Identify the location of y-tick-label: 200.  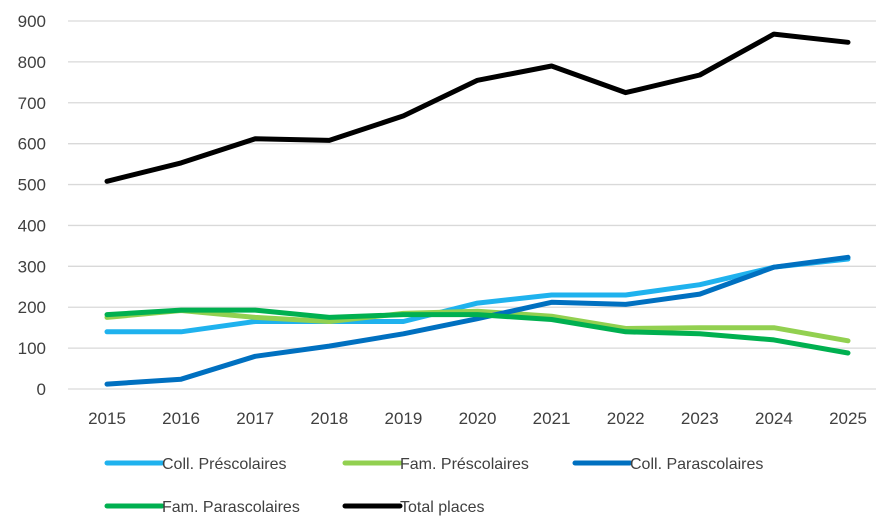
(32, 307).